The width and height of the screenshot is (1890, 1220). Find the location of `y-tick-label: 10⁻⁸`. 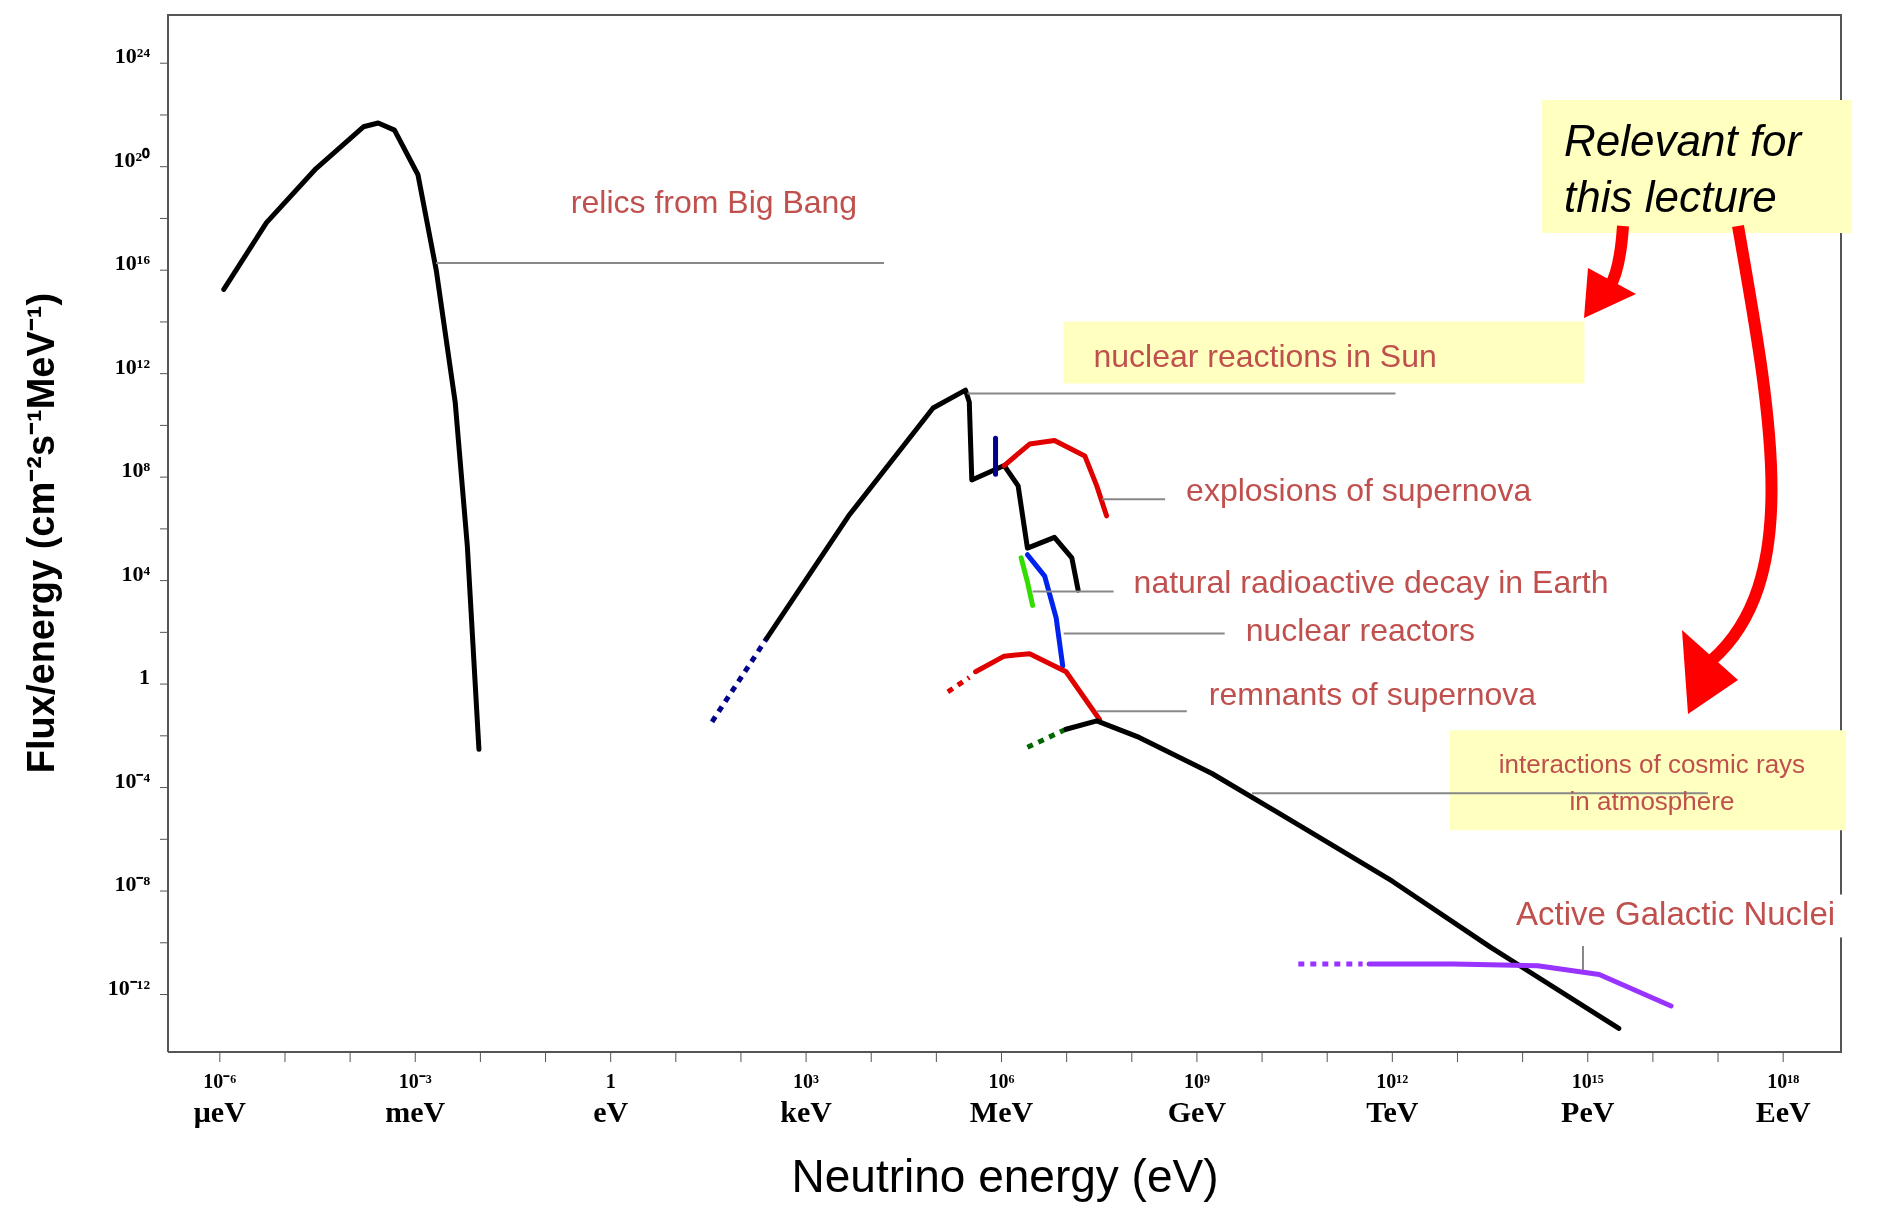

y-tick-label: 10⁻⁸ is located at coordinates (132, 884).